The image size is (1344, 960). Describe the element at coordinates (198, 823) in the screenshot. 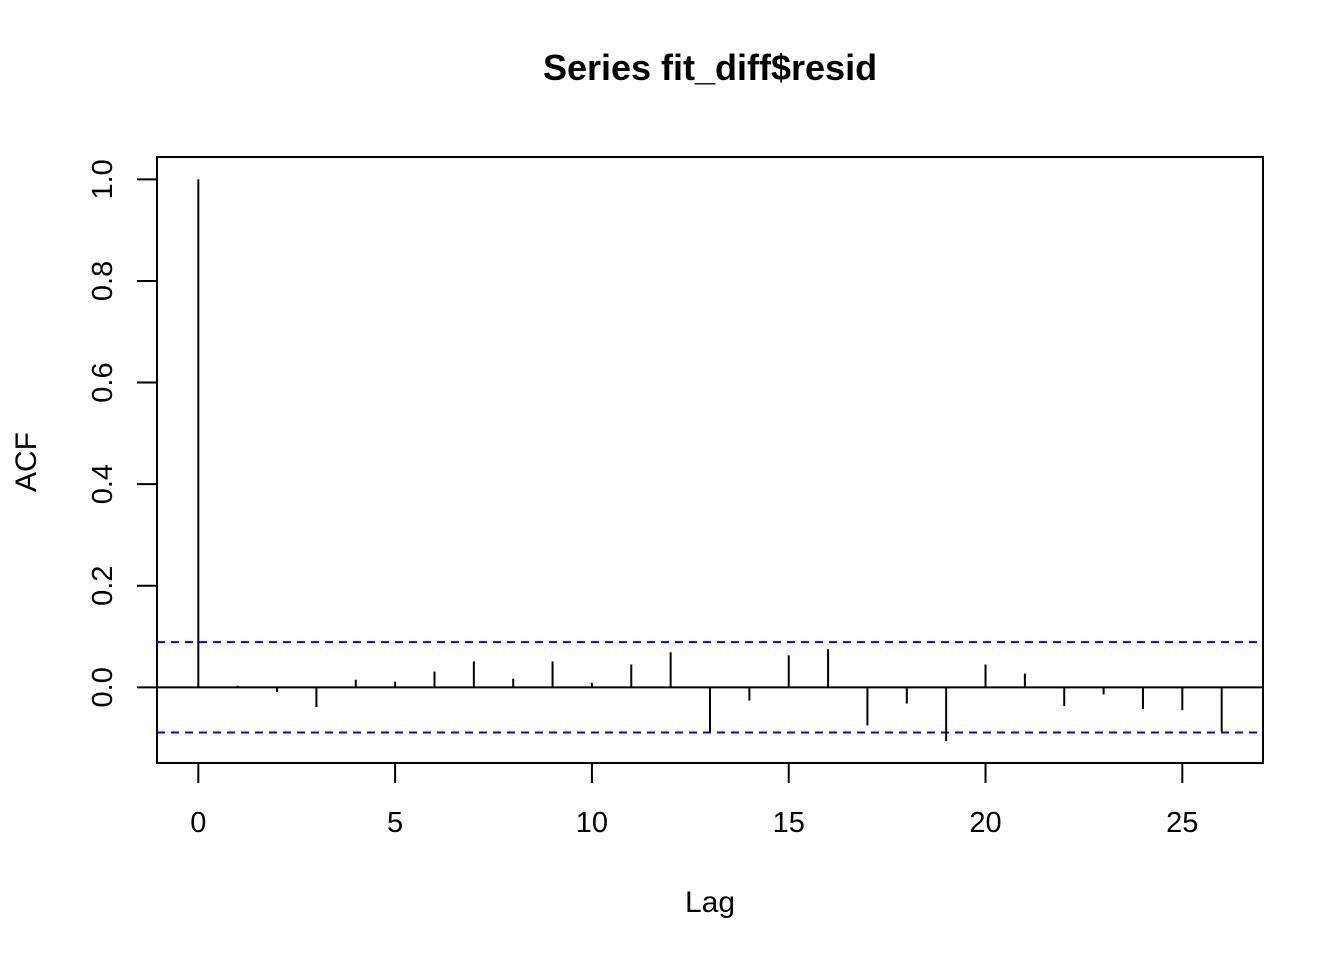

I see `x-tick-label: 0` at that location.